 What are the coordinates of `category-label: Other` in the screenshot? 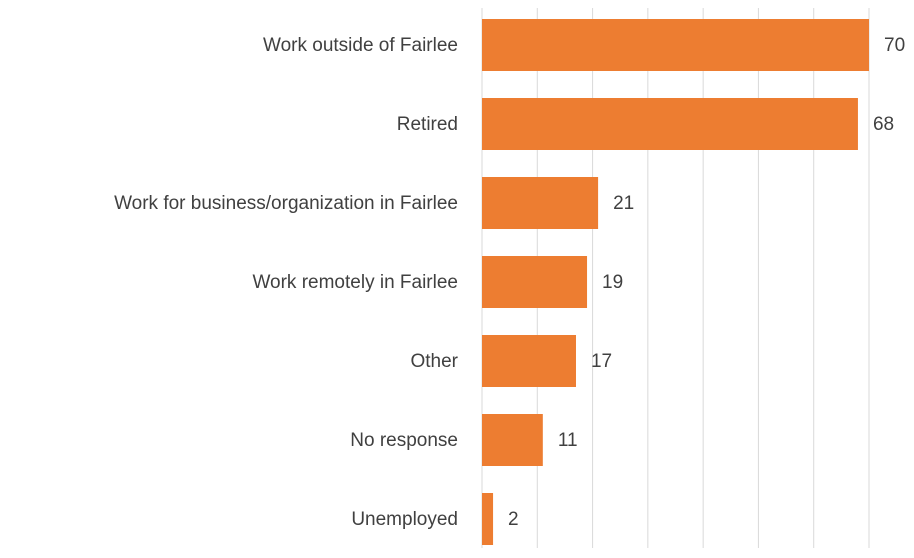 It's located at (434, 361).